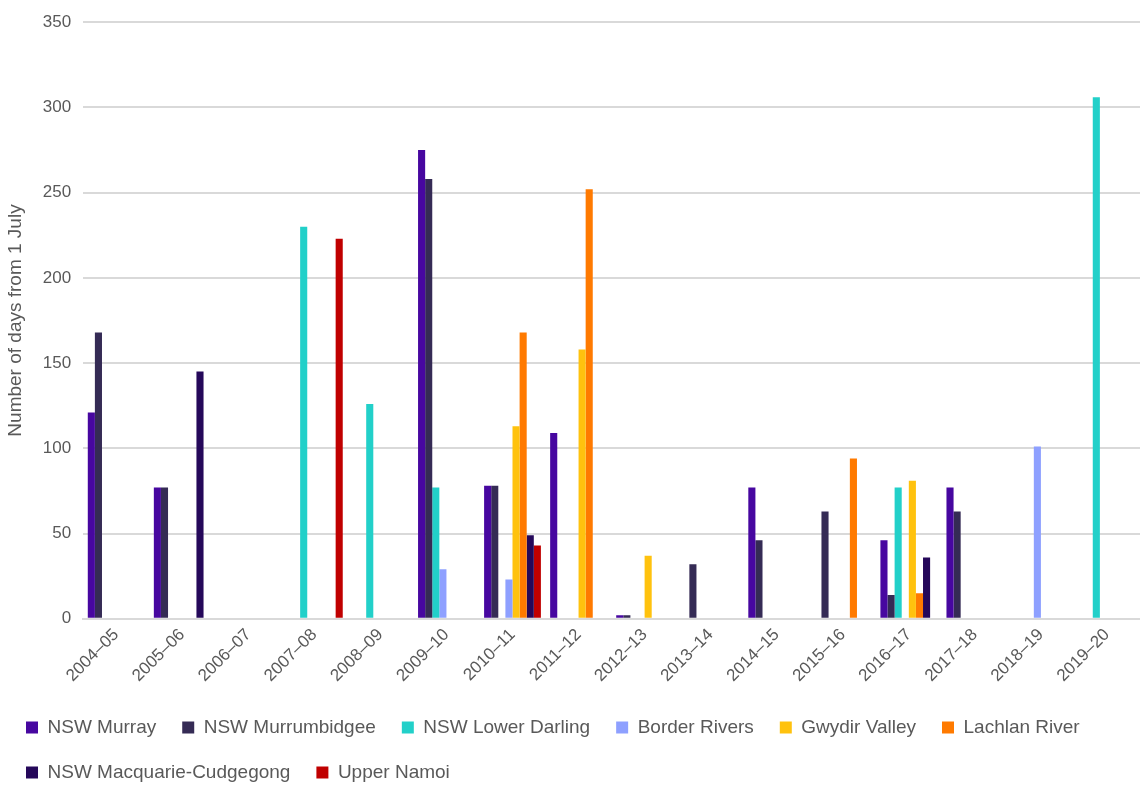 This screenshot has height=792, width=1140. What do you see at coordinates (66, 618) in the screenshot?
I see `y-tick-label: 0` at bounding box center [66, 618].